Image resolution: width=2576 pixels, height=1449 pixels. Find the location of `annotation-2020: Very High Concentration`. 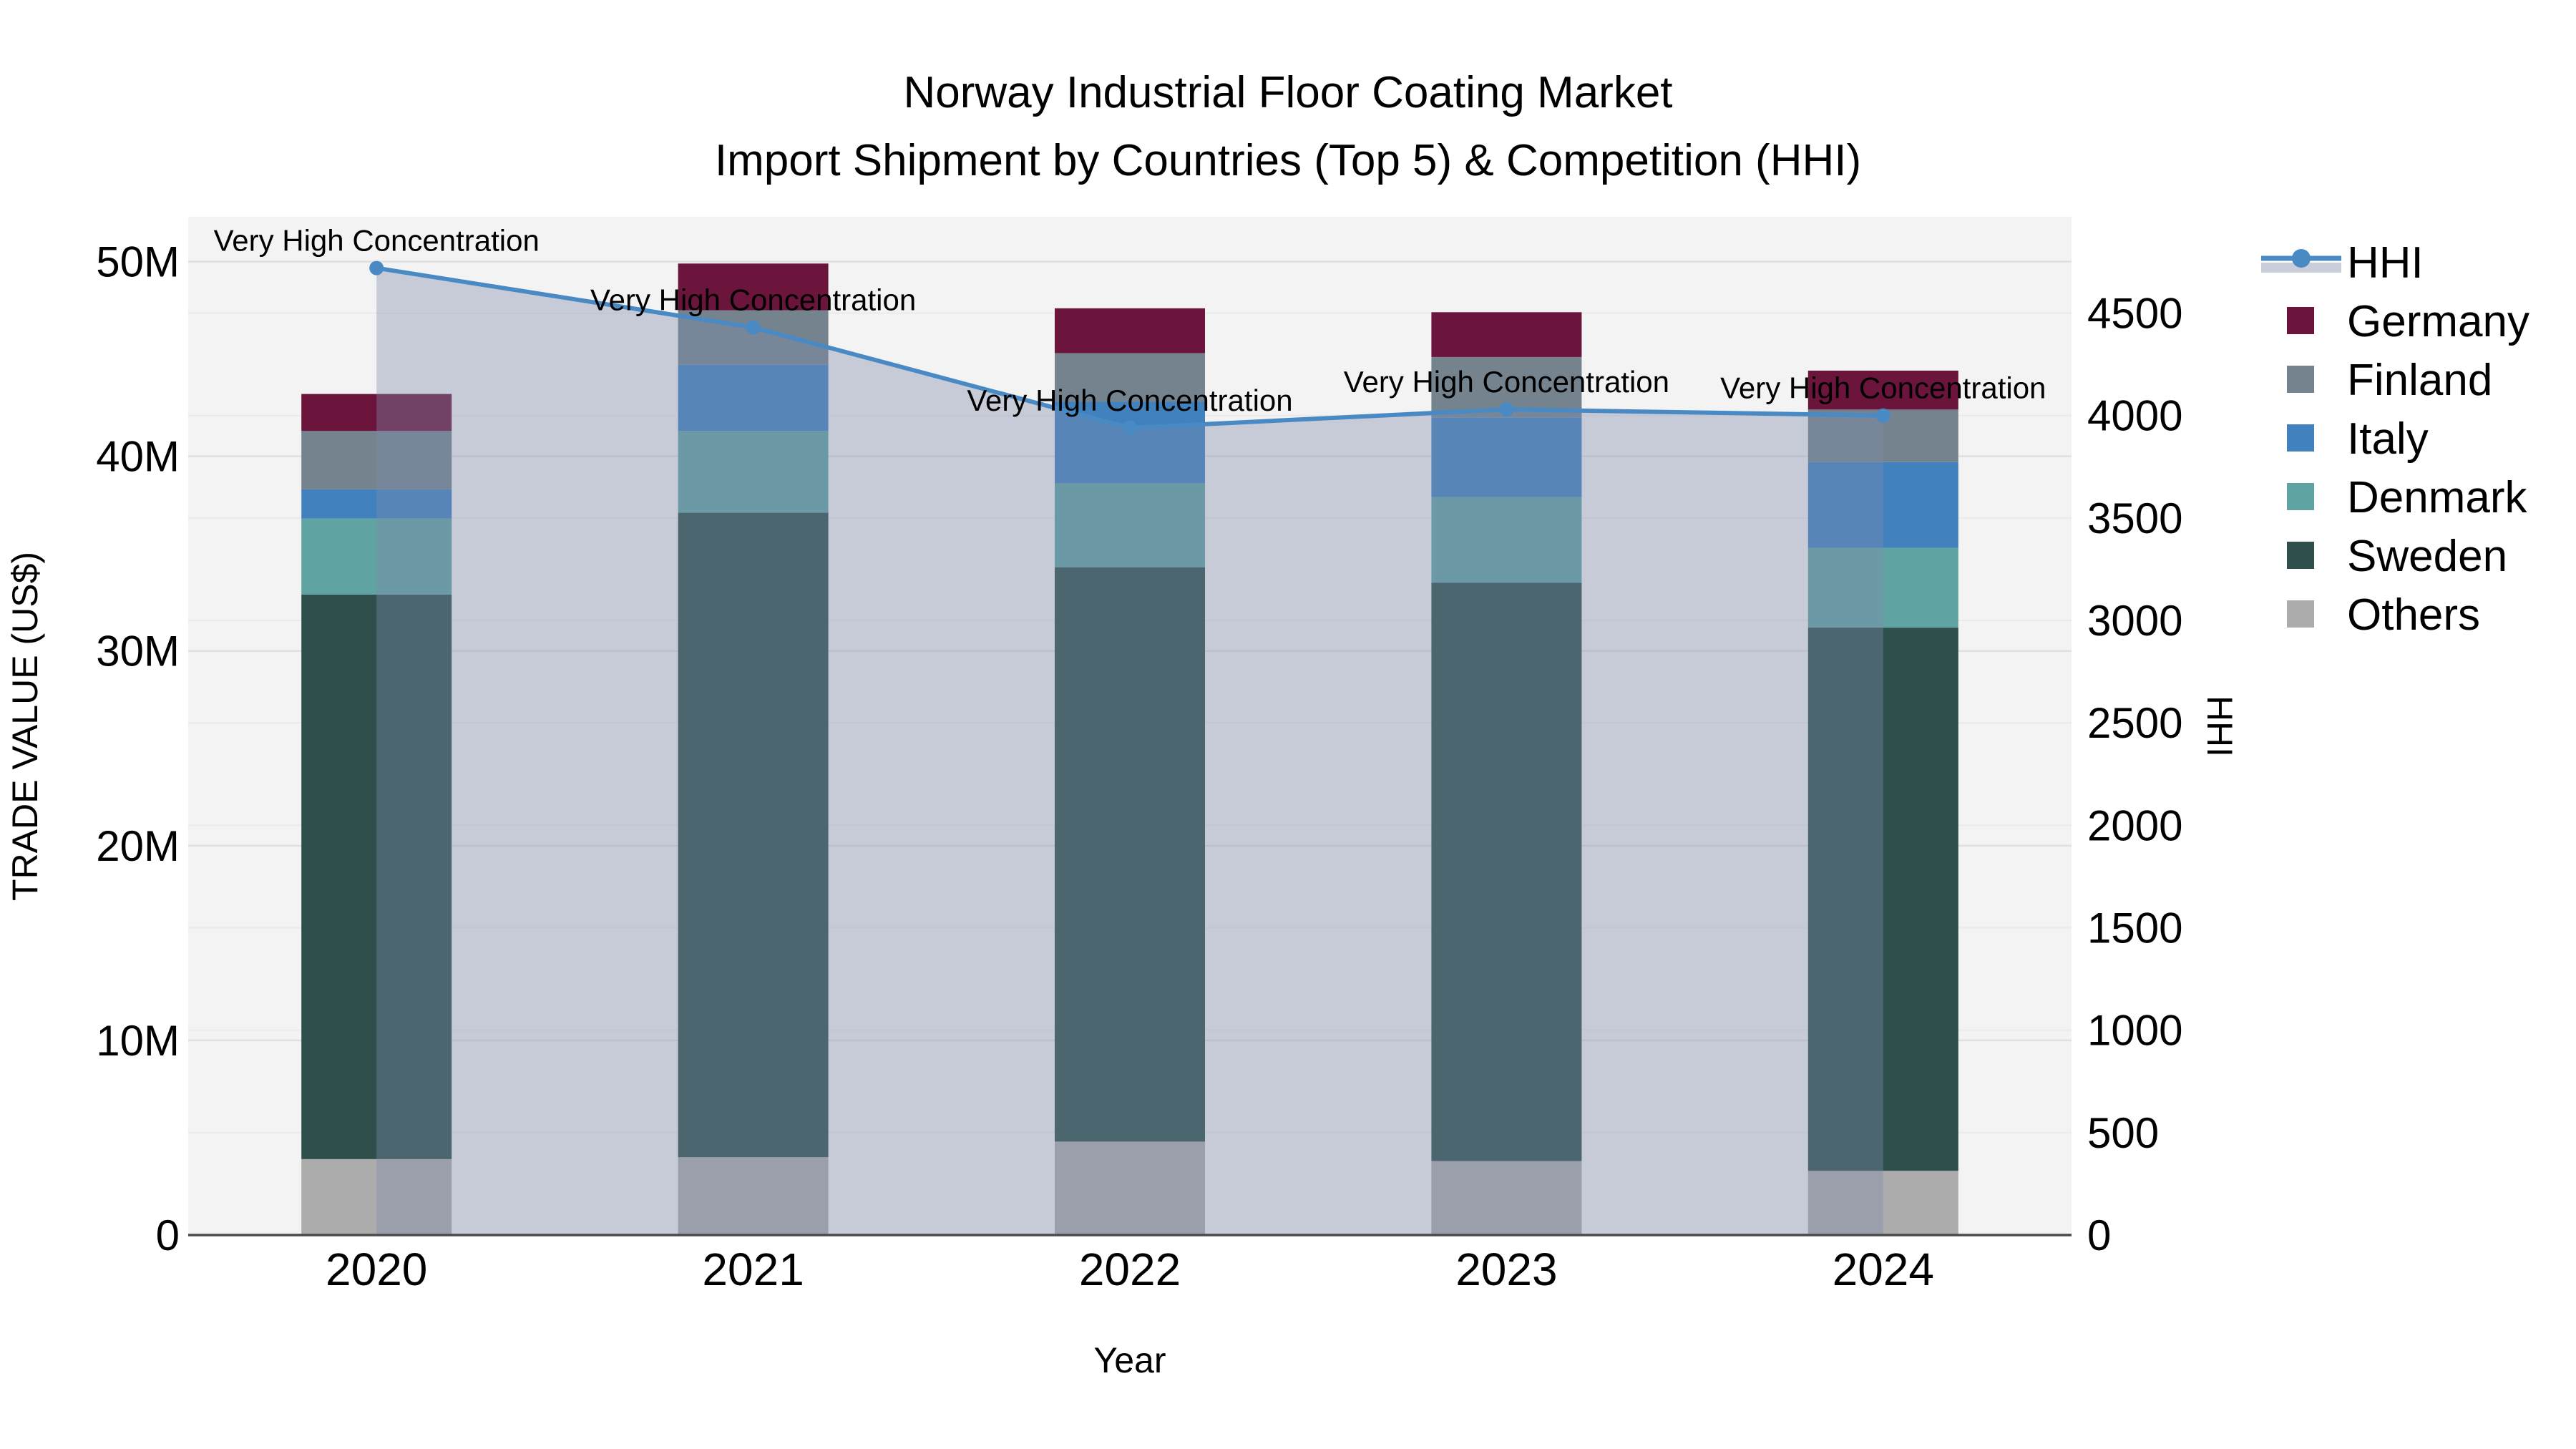

annotation-2020: Very High Concentration is located at coordinates (377, 241).